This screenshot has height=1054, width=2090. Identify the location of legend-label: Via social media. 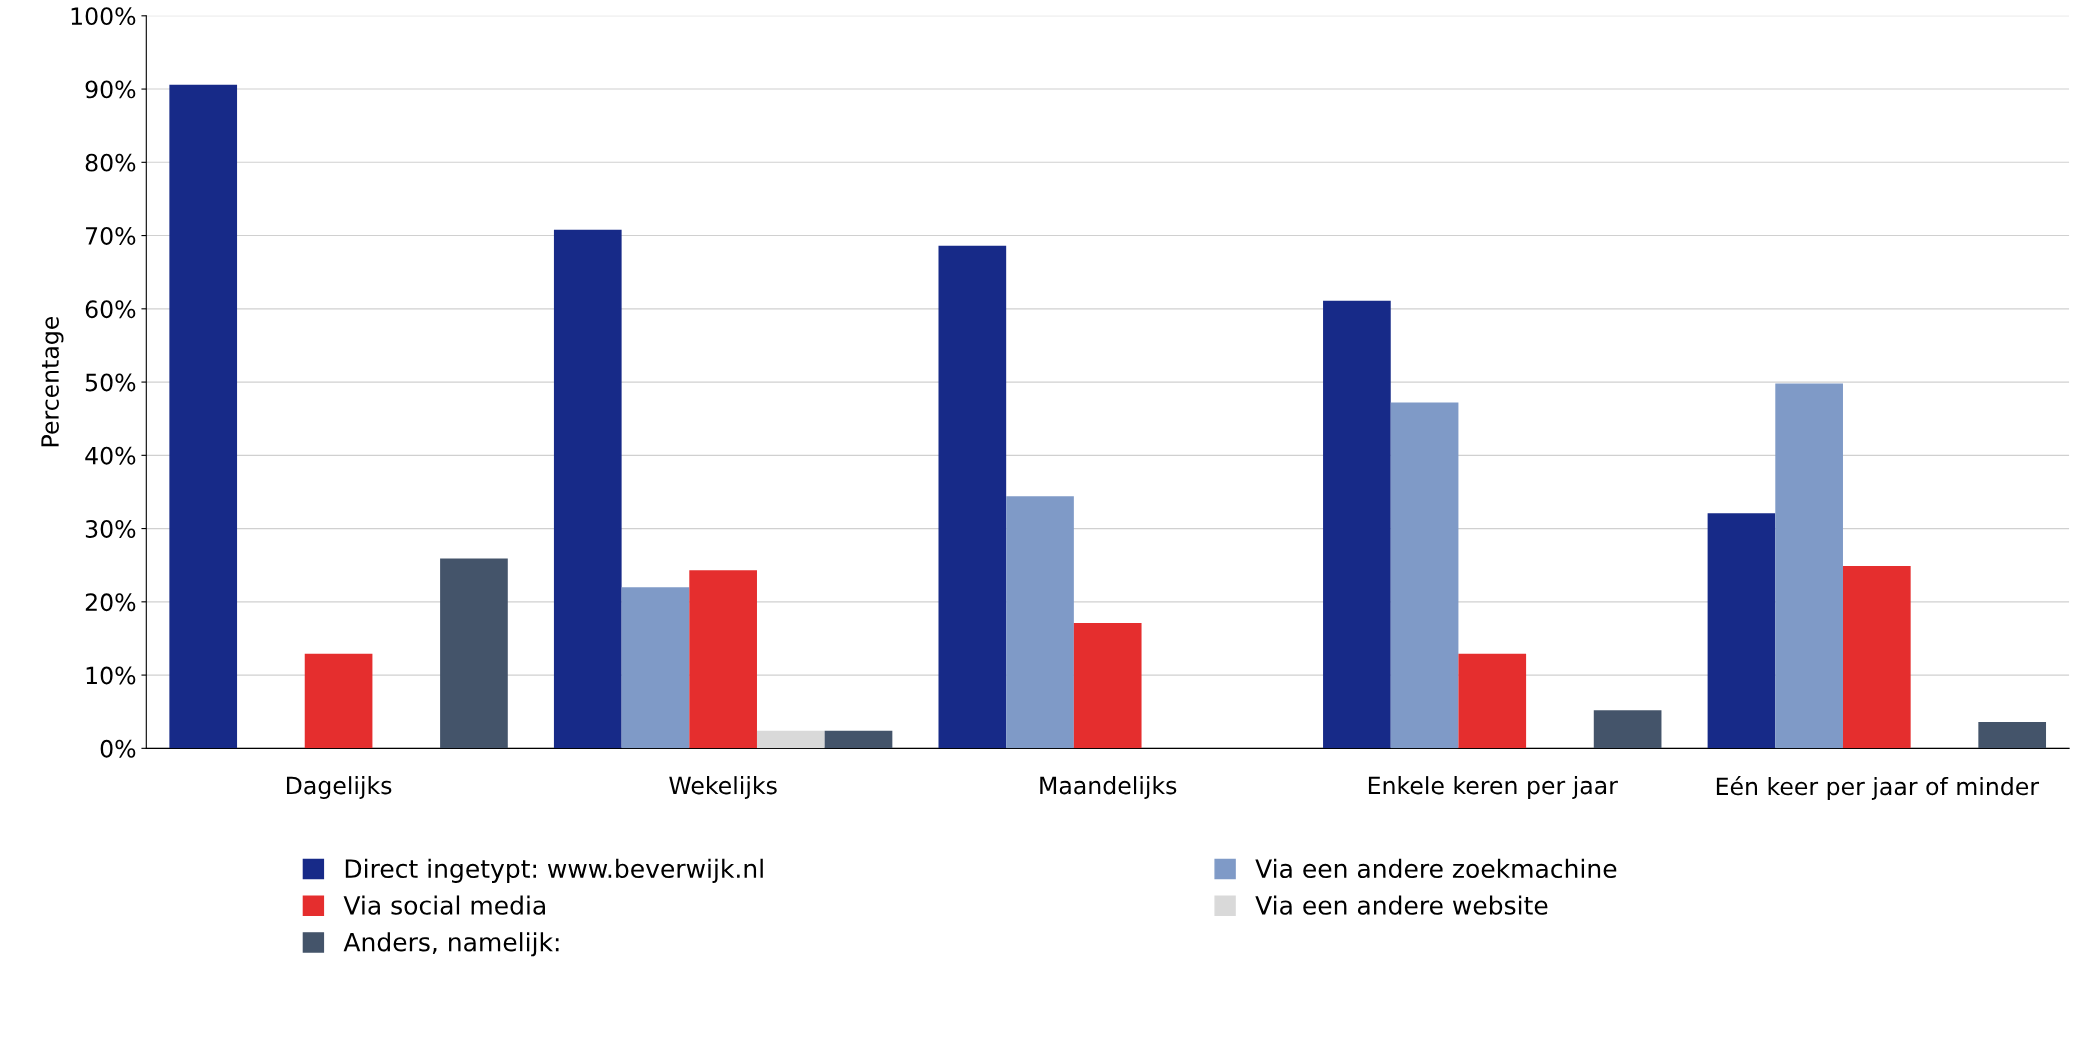
(444, 905).